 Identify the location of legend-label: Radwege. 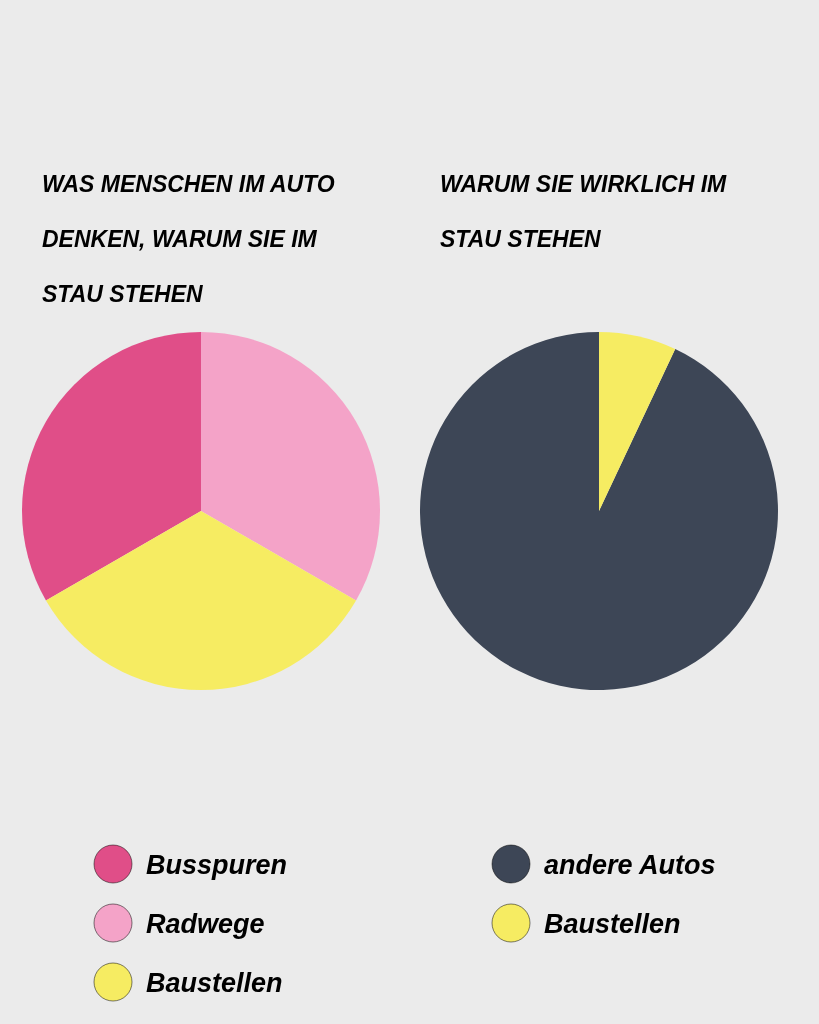
(205, 924).